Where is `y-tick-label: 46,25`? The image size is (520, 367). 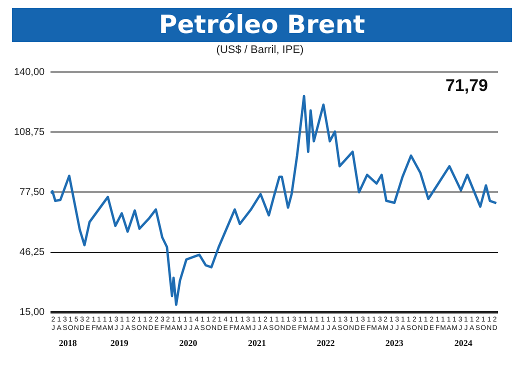 y-tick-label: 46,25 is located at coordinates (33, 252).